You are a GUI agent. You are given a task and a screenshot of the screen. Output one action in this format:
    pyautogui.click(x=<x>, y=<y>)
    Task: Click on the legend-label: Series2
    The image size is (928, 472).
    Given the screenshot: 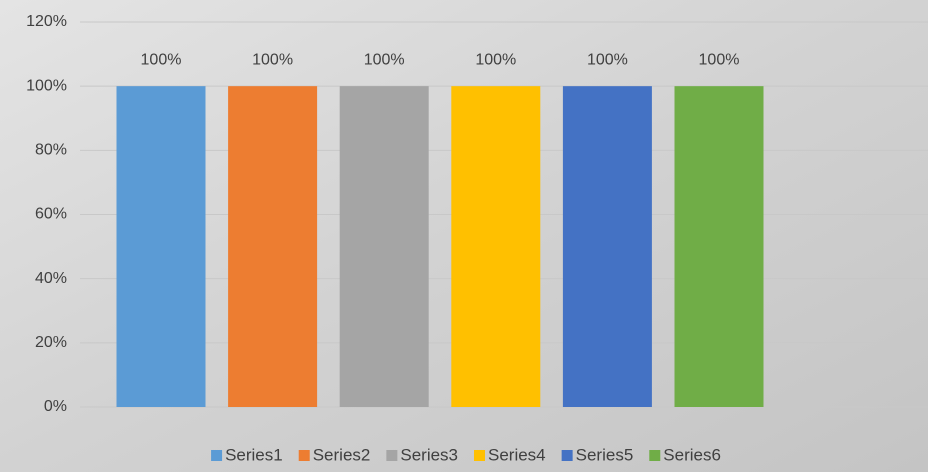 What is the action you would take?
    pyautogui.click(x=342, y=454)
    